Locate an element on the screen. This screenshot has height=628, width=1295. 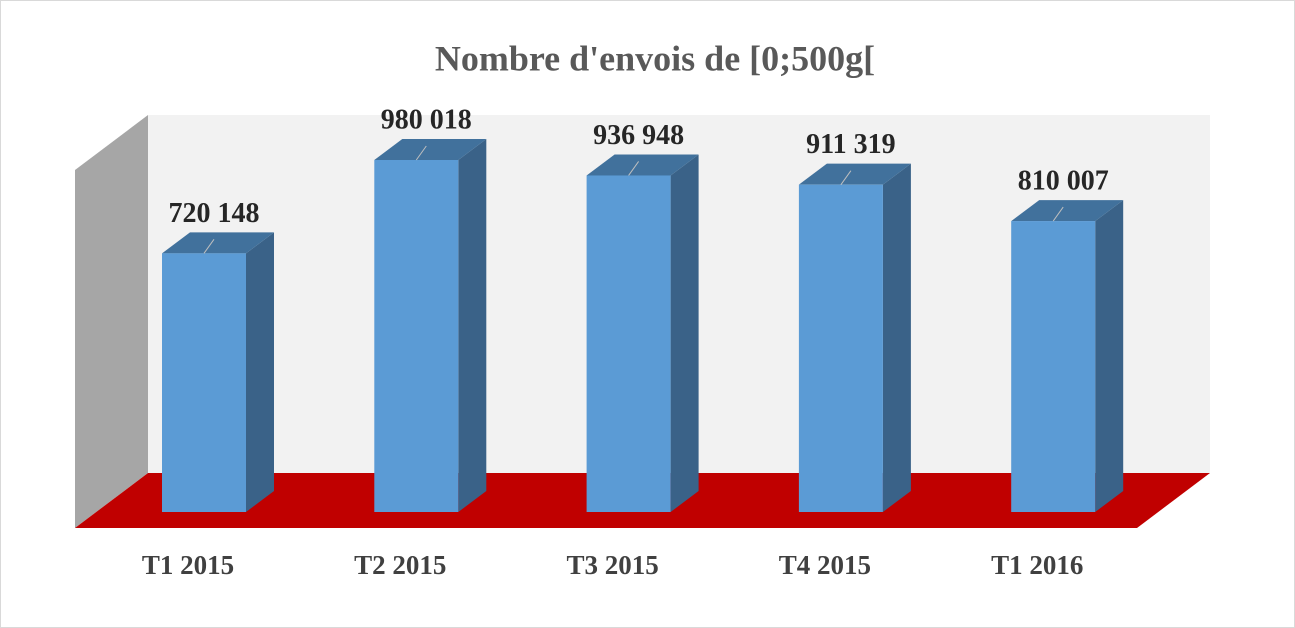
data-label: 720 148 is located at coordinates (214, 213).